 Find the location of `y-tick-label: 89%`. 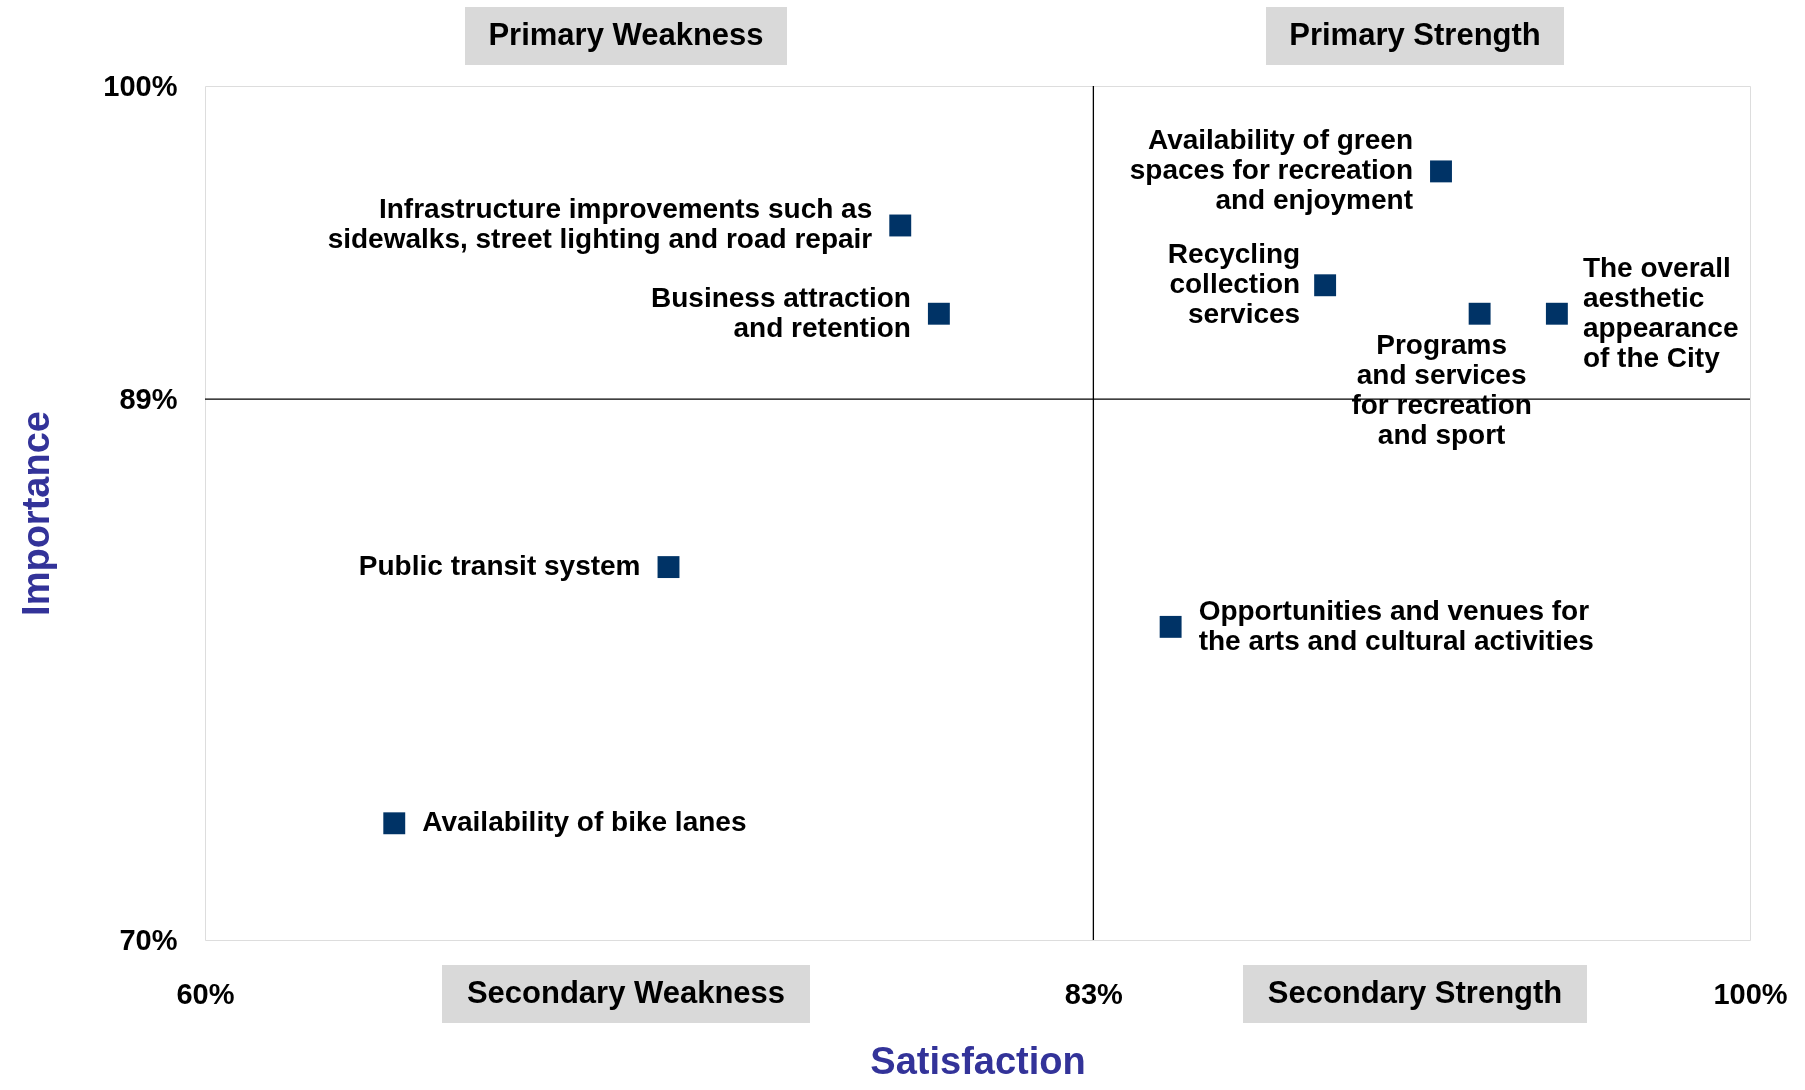

y-tick-label: 89% is located at coordinates (148, 398).